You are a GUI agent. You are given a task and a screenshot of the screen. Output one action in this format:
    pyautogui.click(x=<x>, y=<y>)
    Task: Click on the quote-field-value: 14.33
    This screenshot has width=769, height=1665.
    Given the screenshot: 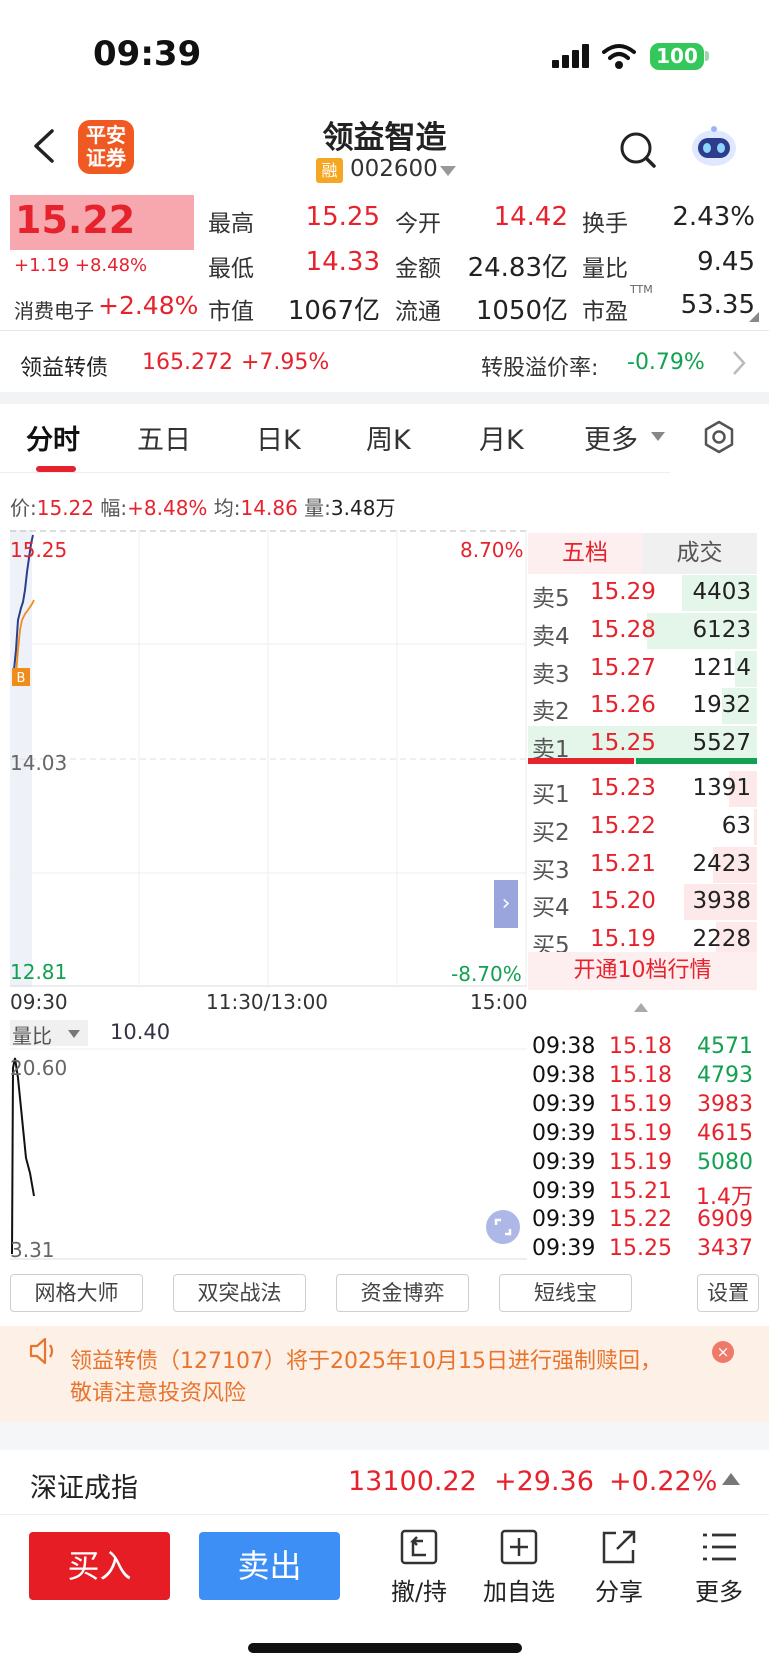 What is the action you would take?
    pyautogui.click(x=342, y=262)
    